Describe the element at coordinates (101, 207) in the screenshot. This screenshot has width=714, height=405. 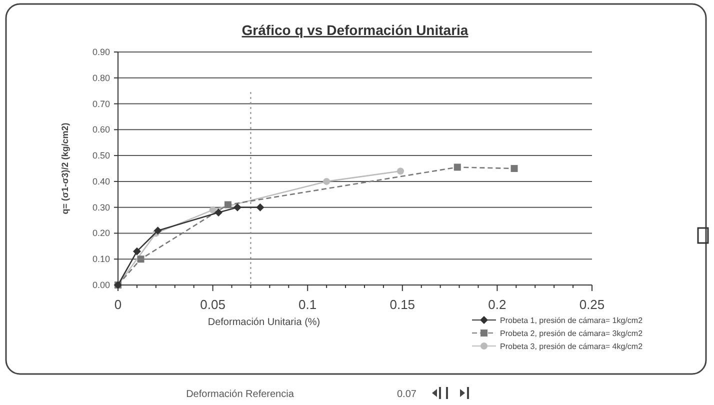
I see `y-tick-label: 0.30` at that location.